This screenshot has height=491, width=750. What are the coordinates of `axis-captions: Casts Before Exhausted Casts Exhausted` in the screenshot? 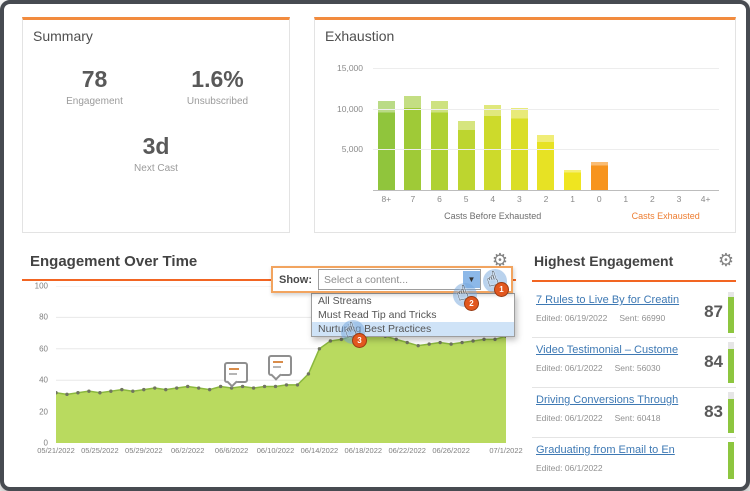 It's located at (546, 217).